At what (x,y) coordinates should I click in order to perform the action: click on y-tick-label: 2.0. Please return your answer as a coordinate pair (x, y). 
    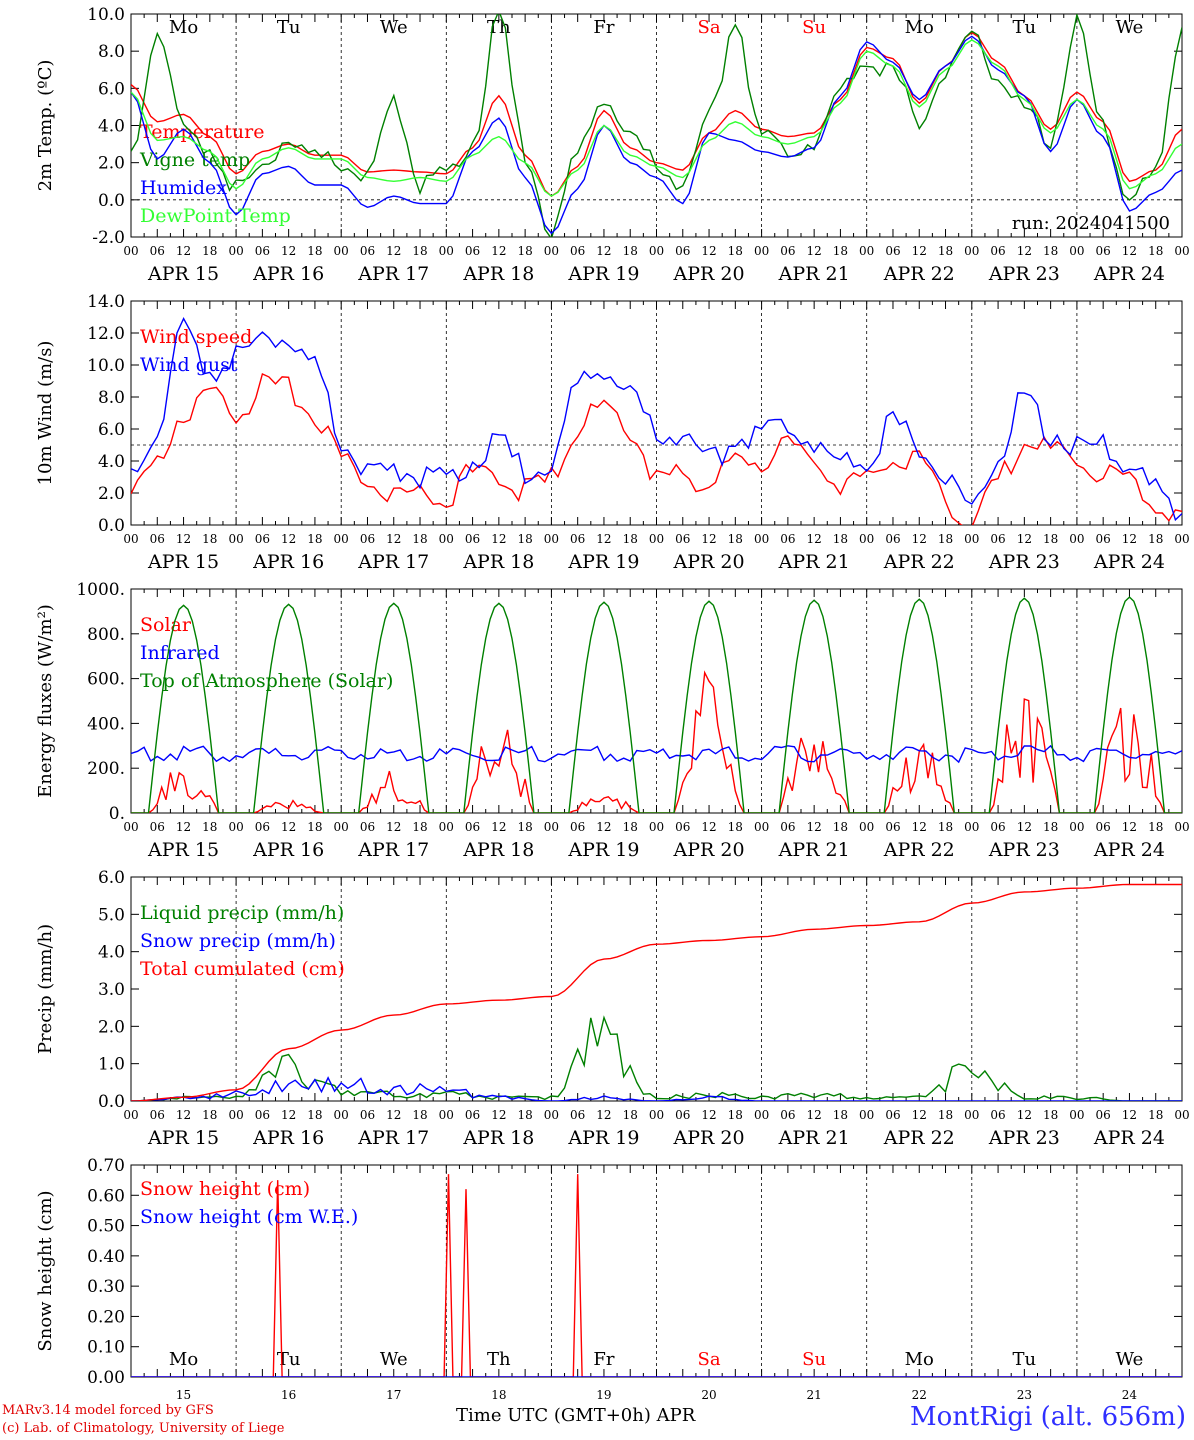
    Looking at the image, I should click on (111, 494).